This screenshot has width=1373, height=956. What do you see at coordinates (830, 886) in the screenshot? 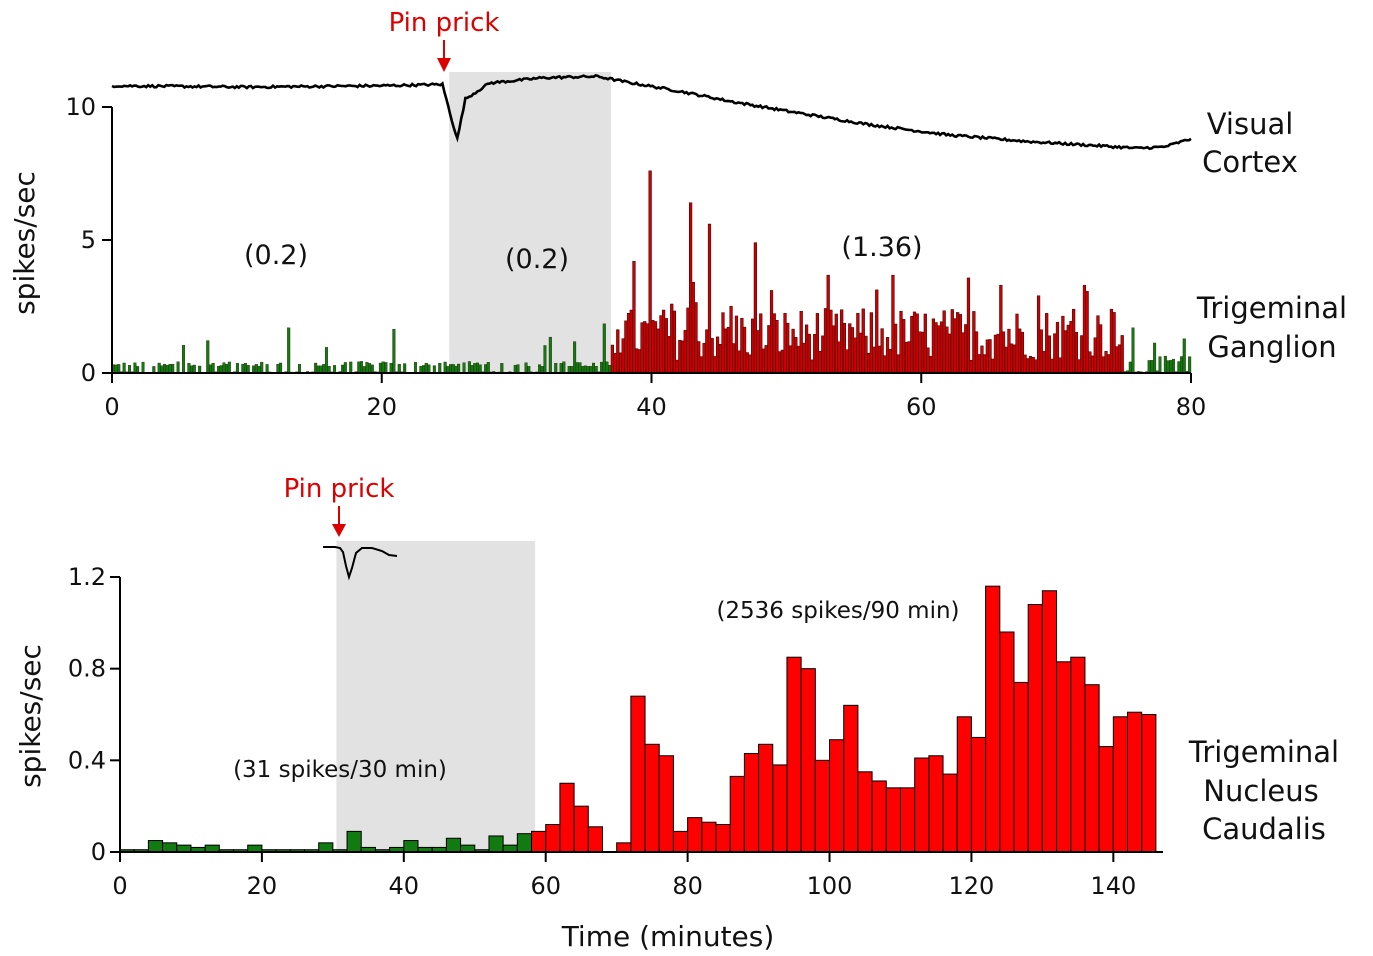
I see `bottom-x-tick-label: 100` at bounding box center [830, 886].